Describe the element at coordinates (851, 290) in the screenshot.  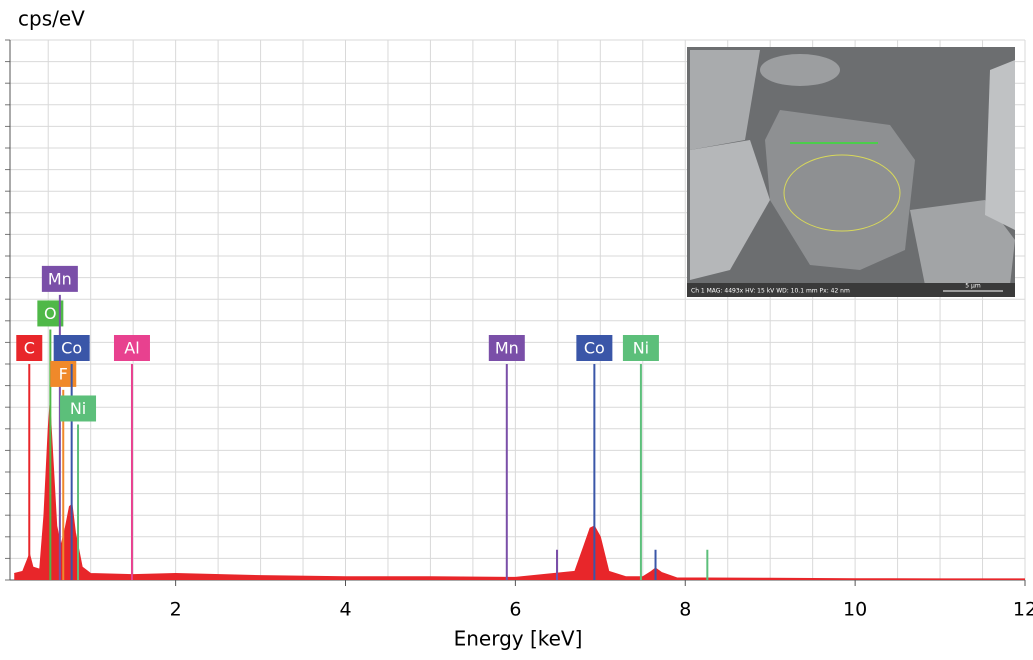
I see `info-bar` at that location.